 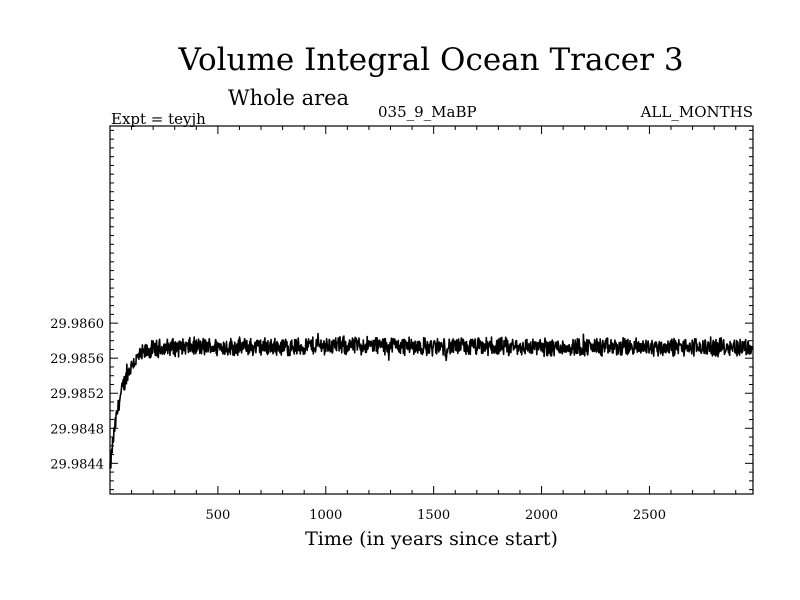 What do you see at coordinates (696, 112) in the screenshot?
I see `months-label: ALL_MONTHS` at bounding box center [696, 112].